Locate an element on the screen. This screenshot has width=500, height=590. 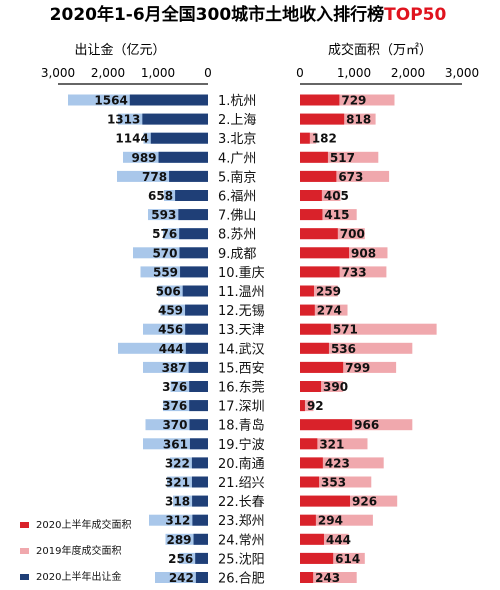
label-area-2020: 908 is located at coordinates (363, 253).